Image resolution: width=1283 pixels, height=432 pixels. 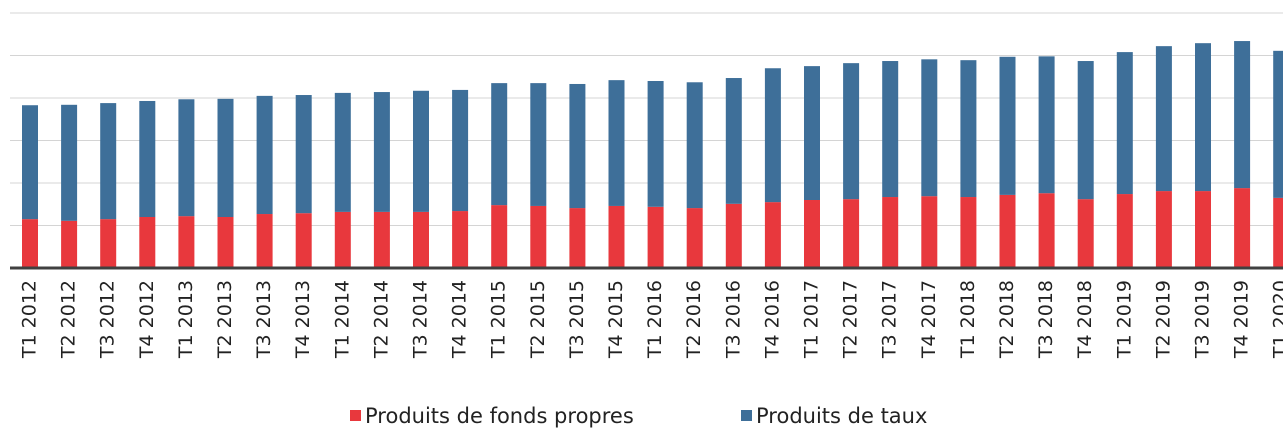 What do you see at coordinates (772, 319) in the screenshot?
I see `x-tick-label: T4 2016` at bounding box center [772, 319].